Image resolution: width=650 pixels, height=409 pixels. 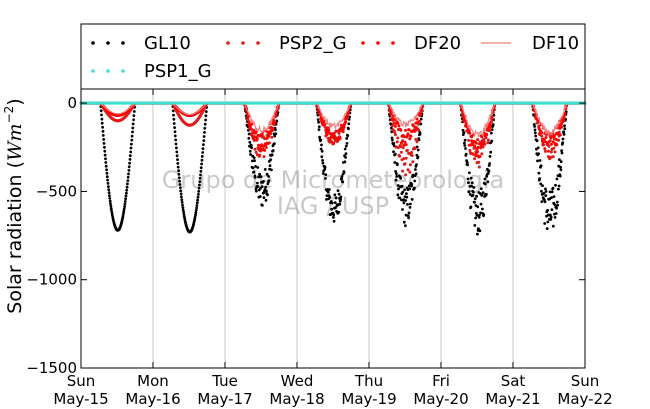 What do you see at coordinates (297, 381) in the screenshot?
I see `x-tick-label-day: Wed` at bounding box center [297, 381].